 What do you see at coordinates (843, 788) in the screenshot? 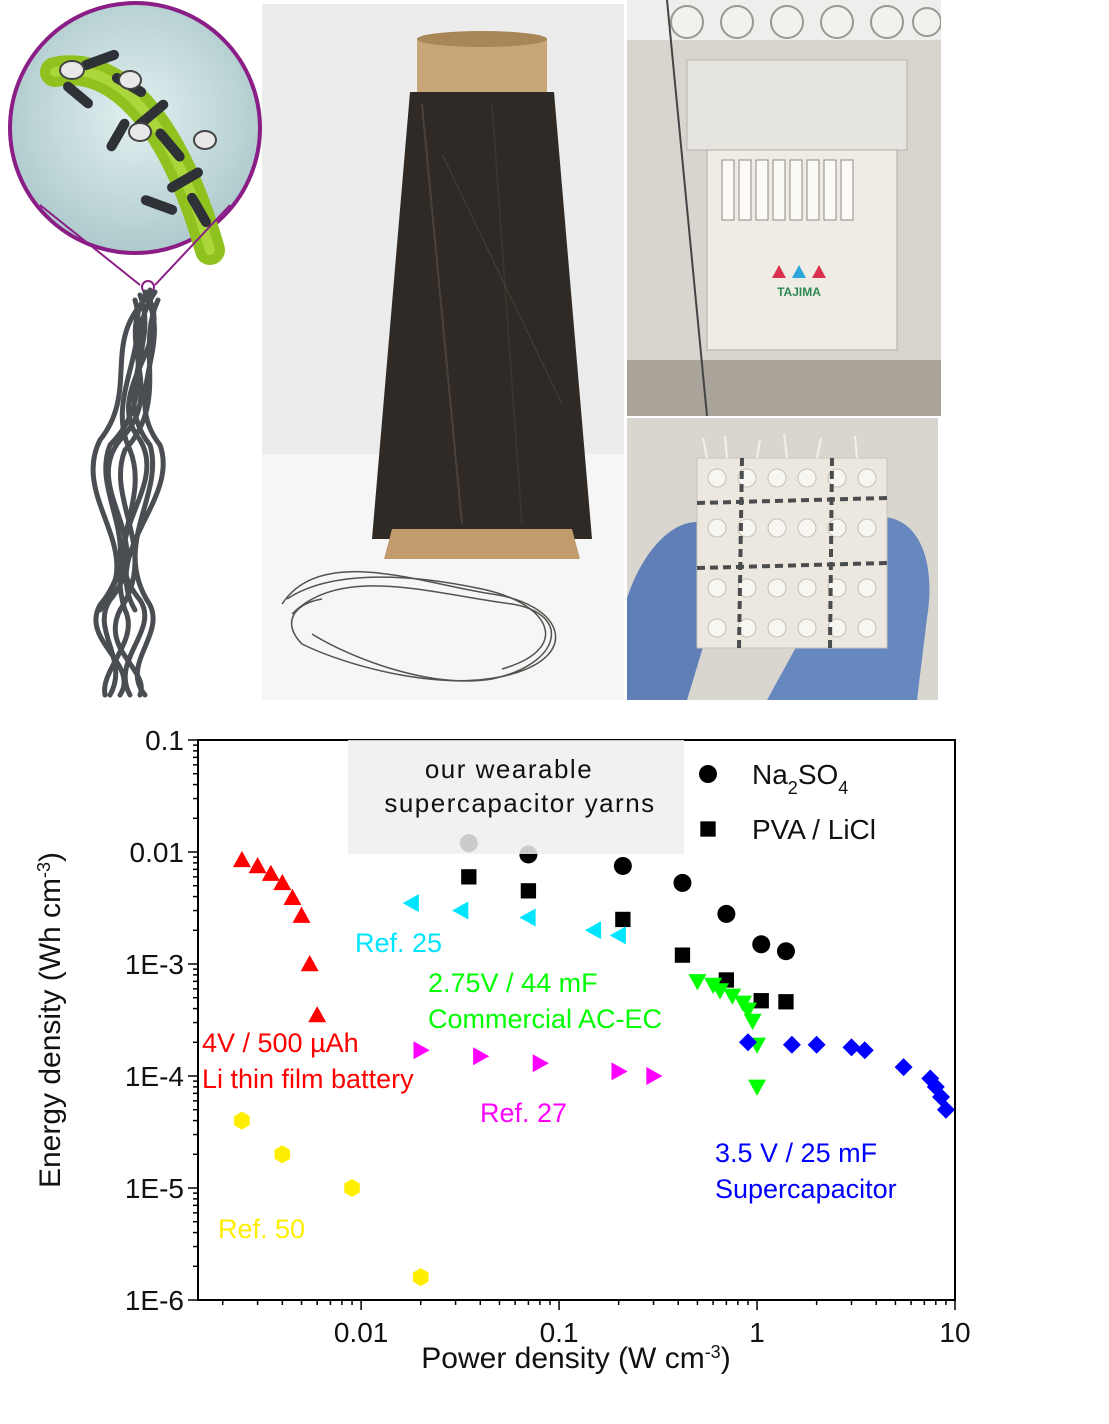
I see `legend-label-part: 4` at bounding box center [843, 788].